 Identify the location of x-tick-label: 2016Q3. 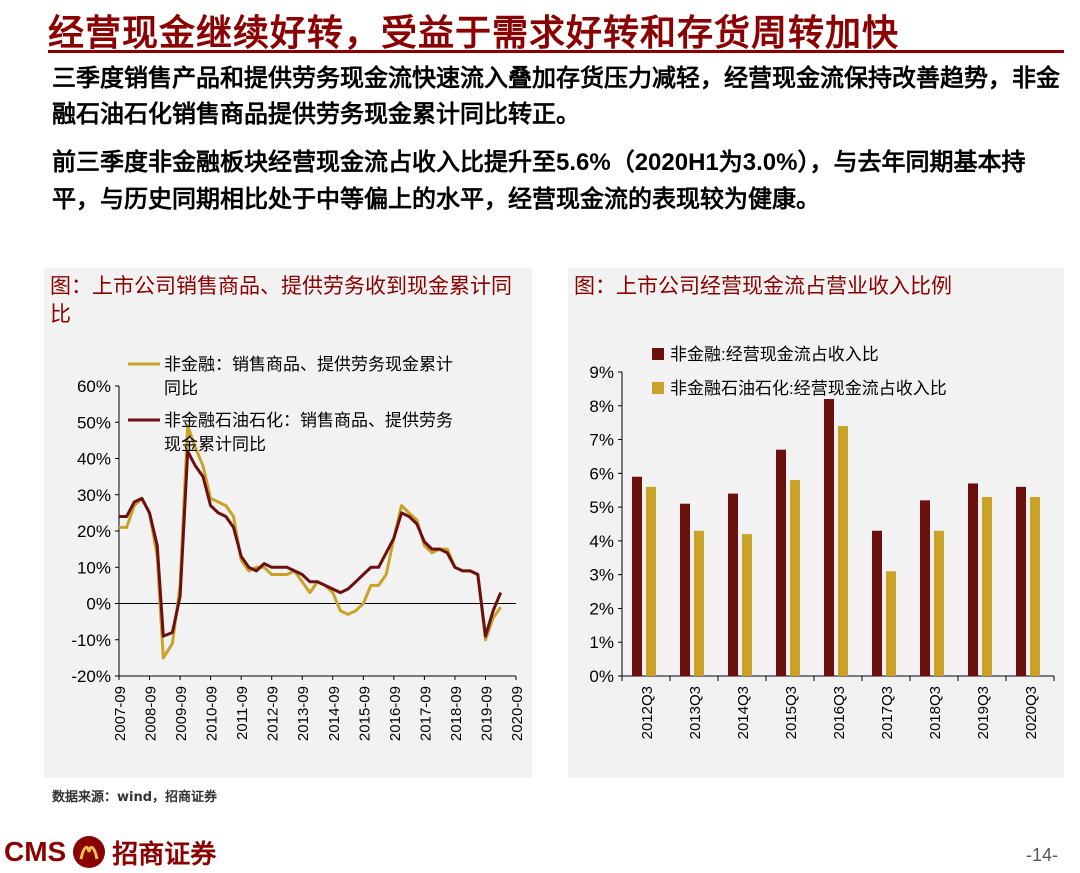
(839, 712).